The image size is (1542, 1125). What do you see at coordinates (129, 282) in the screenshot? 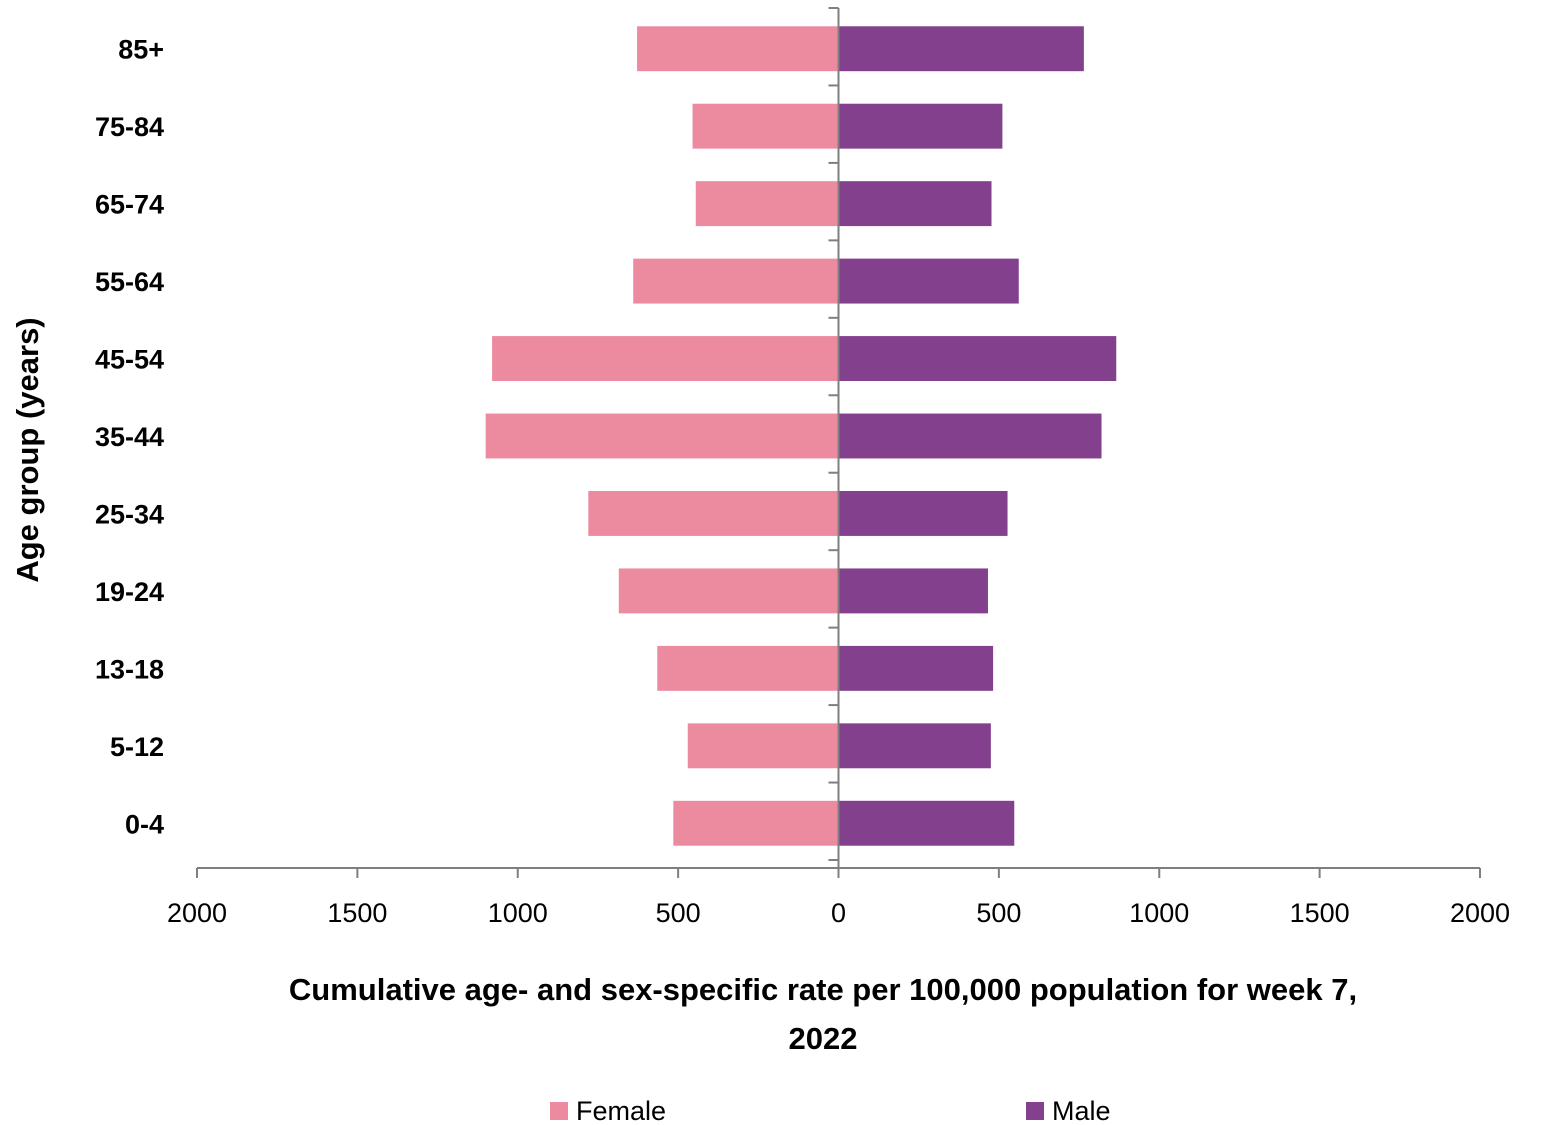
I see `category-label-55-64: 55-64` at bounding box center [129, 282].